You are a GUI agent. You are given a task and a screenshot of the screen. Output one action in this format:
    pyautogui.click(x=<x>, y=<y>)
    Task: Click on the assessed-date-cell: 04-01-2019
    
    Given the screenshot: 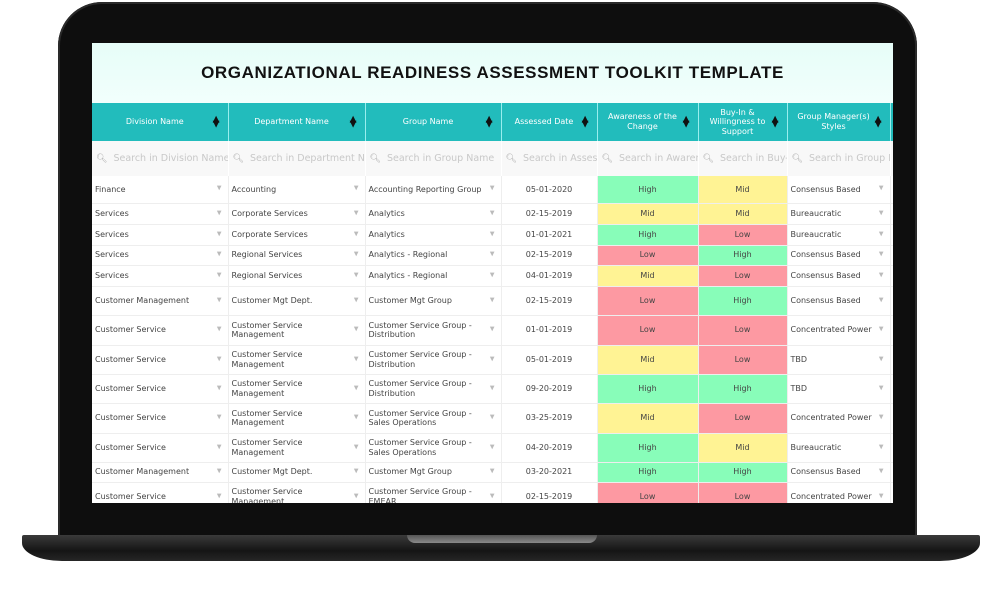 What is the action you would take?
    pyautogui.click(x=549, y=276)
    